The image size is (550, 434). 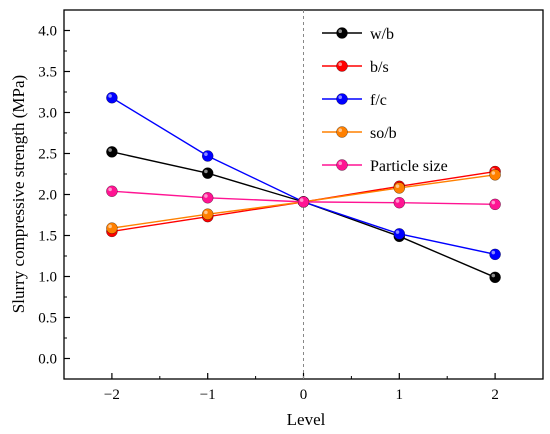 What do you see at coordinates (306, 419) in the screenshot?
I see `x-axis-label: Level` at bounding box center [306, 419].